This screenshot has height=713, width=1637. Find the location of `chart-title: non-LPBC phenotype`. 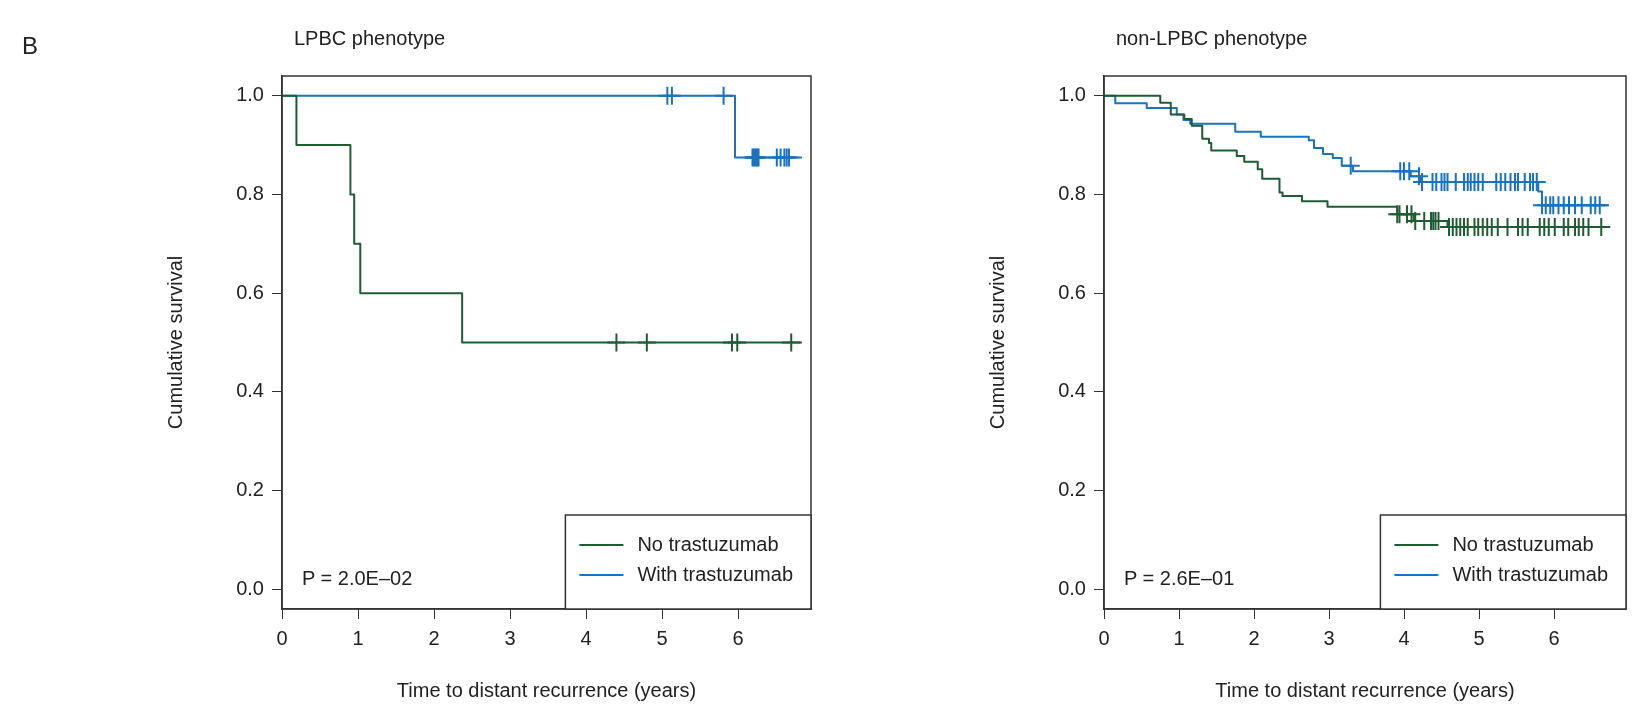

chart-title: non-LPBC phenotype is located at coordinates (1212, 37).